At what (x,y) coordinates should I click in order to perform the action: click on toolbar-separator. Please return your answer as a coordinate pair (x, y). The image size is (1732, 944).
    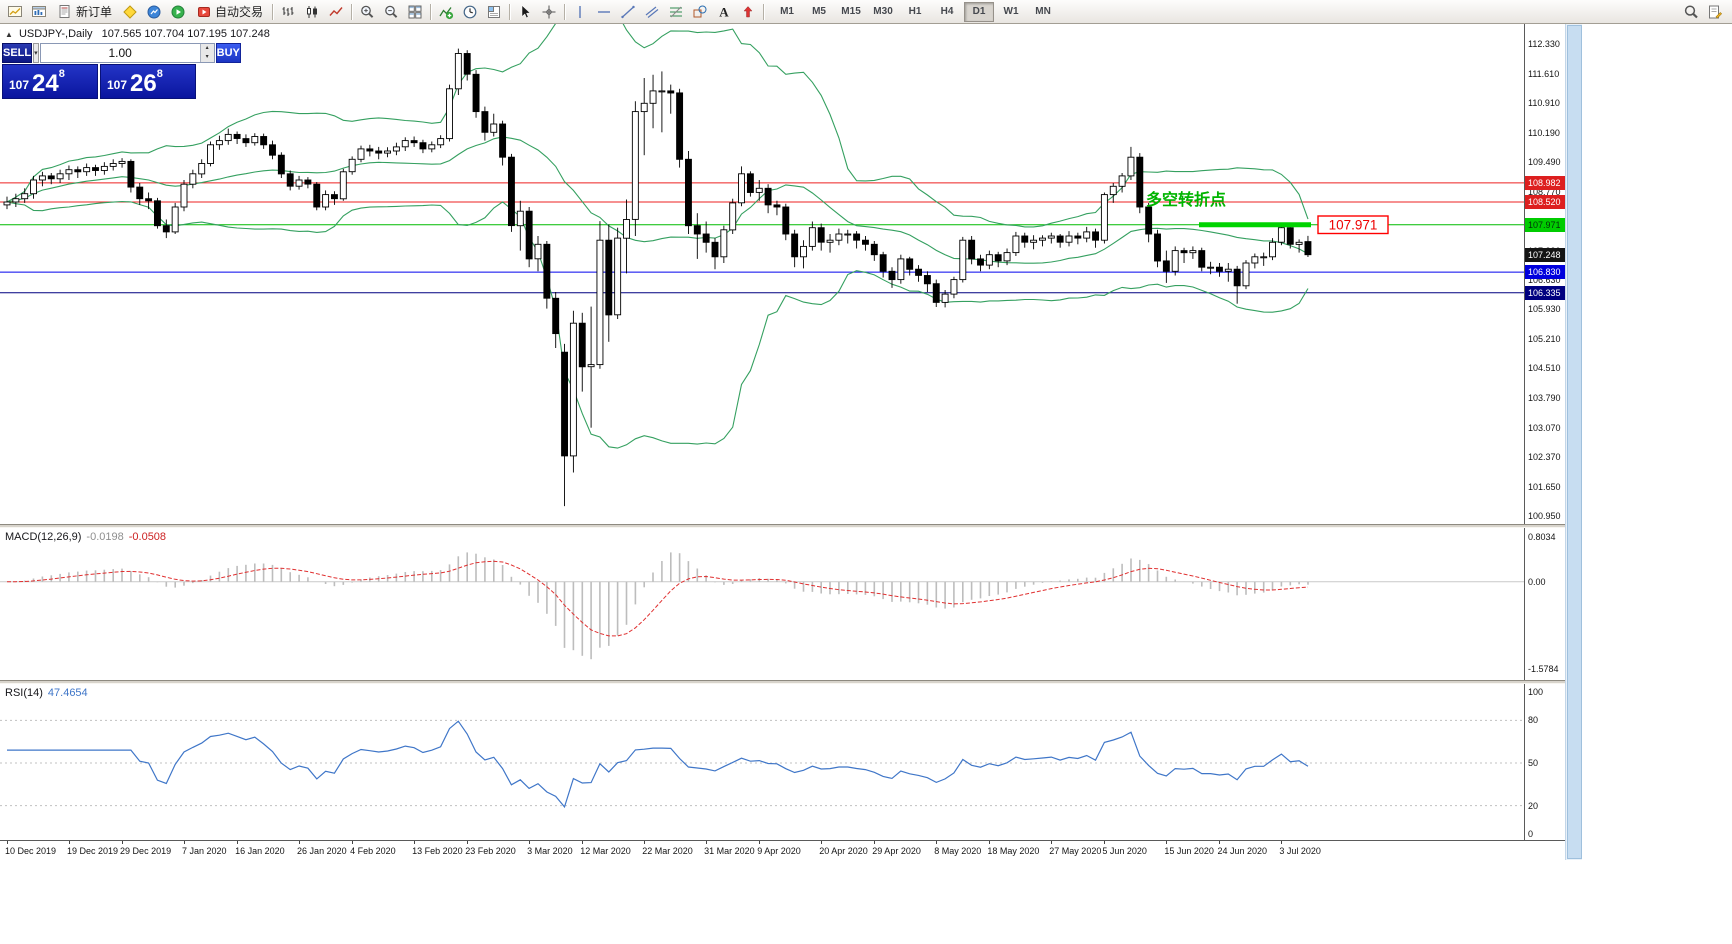
    Looking at the image, I should click on (565, 11).